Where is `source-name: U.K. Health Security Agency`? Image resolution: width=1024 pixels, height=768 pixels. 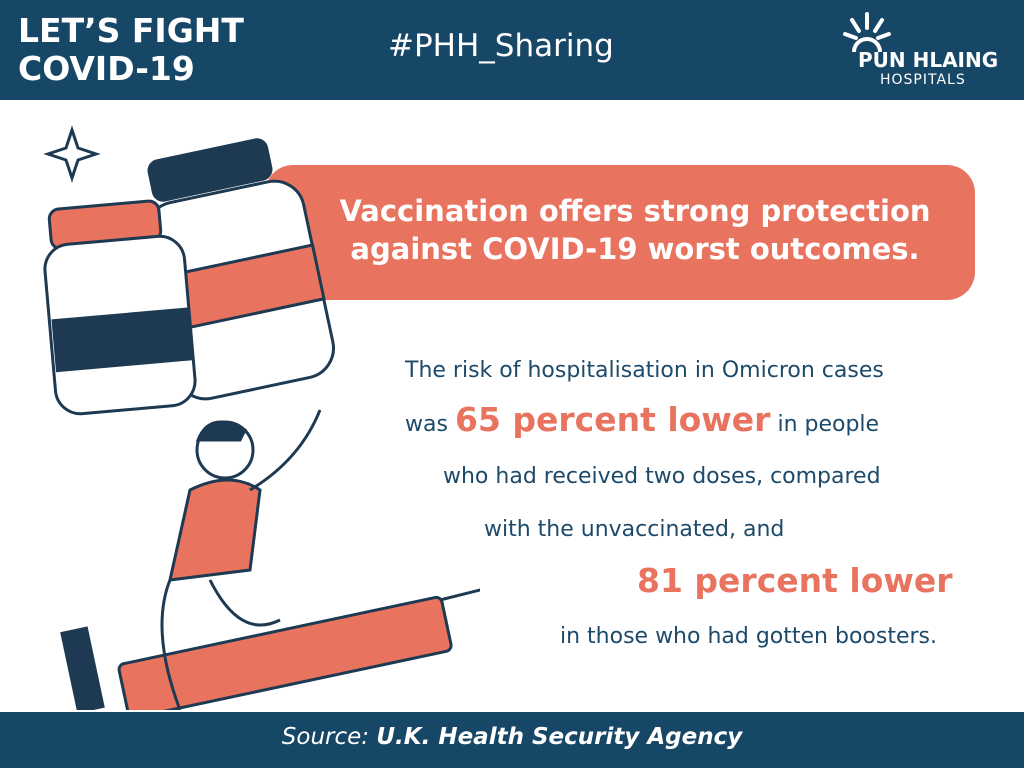
source-name: U.K. Health Security Agency is located at coordinates (559, 737).